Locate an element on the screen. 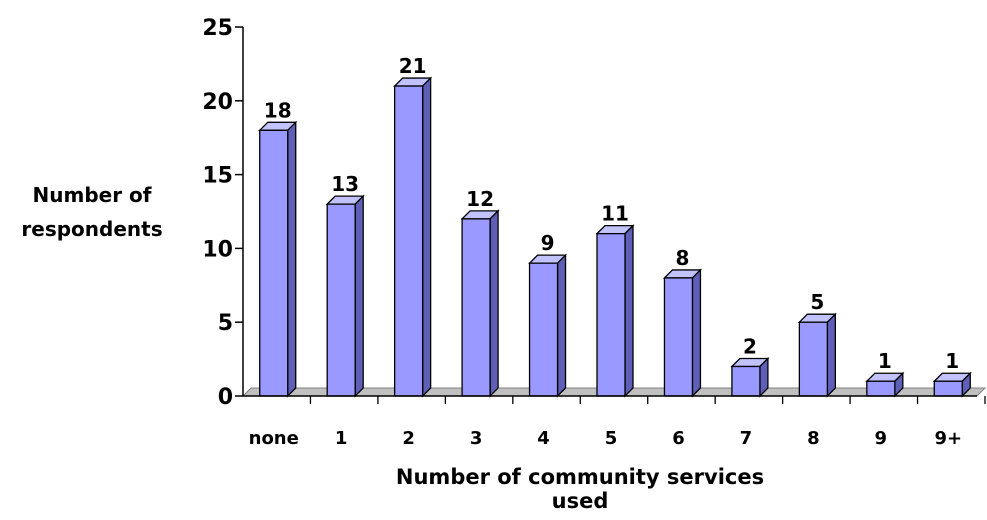 The height and width of the screenshot is (520, 987). x-tick-label: 9 is located at coordinates (881, 438).